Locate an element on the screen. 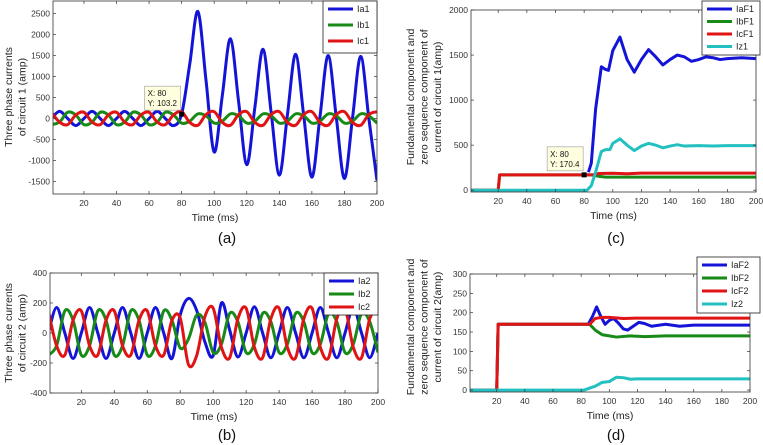 The width and height of the screenshot is (763, 445). y-tick-label: -500 is located at coordinates (41, 139).